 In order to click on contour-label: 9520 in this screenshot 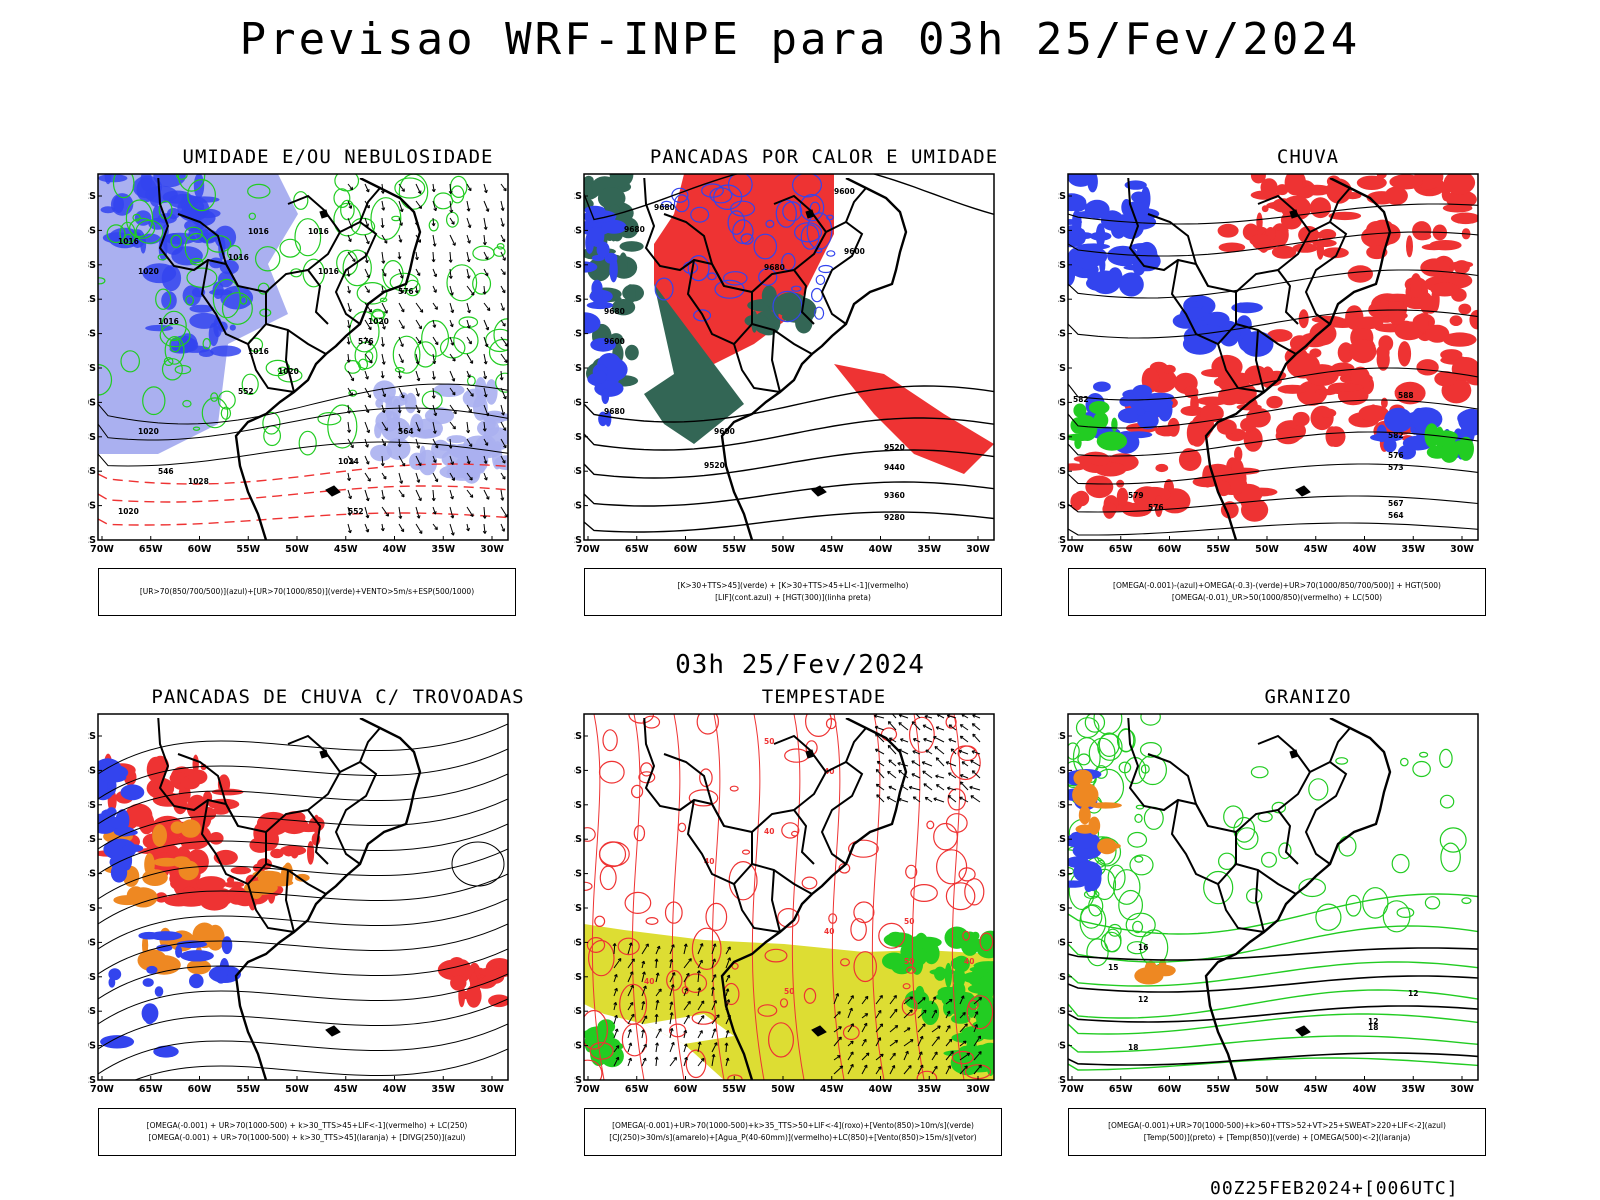, I will do `click(714, 465)`.